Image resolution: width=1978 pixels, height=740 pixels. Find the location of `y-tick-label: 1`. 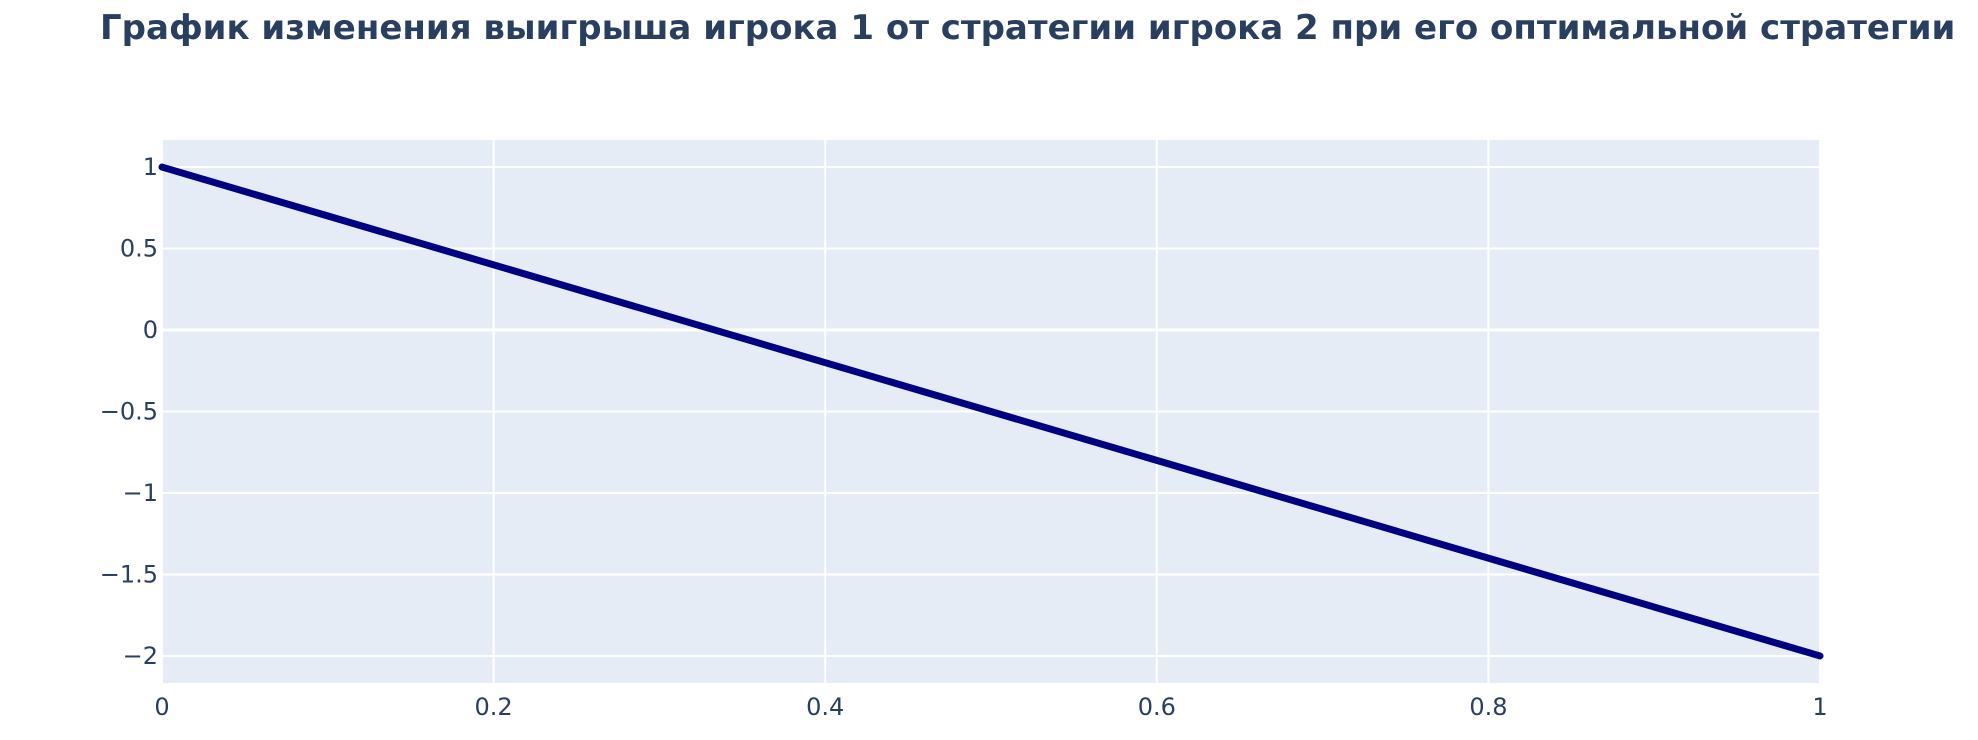

y-tick-label: 1 is located at coordinates (150, 167).